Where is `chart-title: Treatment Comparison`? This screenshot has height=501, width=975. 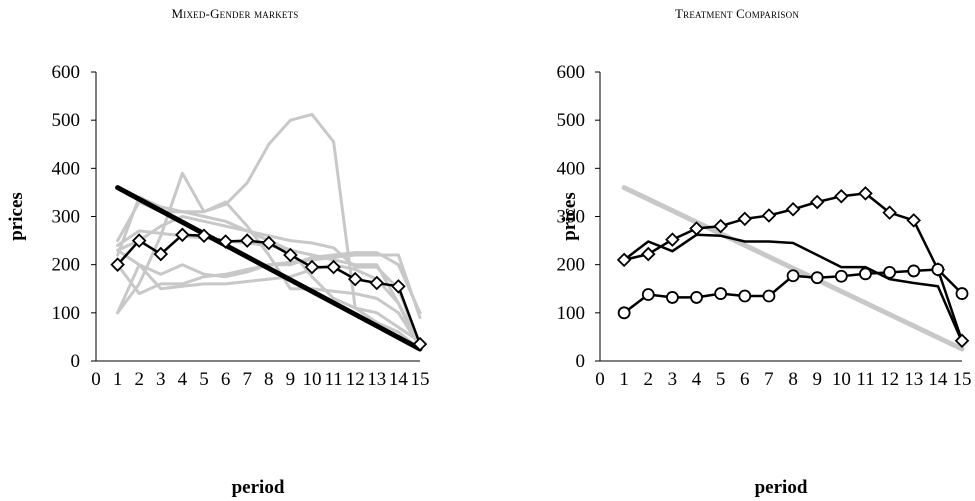
chart-title: Treatment Comparison is located at coordinates (737, 13).